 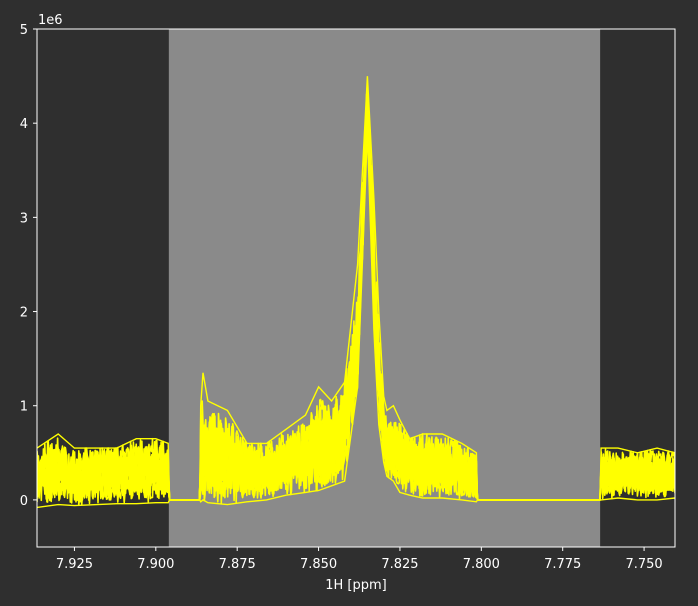 I want to click on y-tick-label: 0, so click(x=24, y=501).